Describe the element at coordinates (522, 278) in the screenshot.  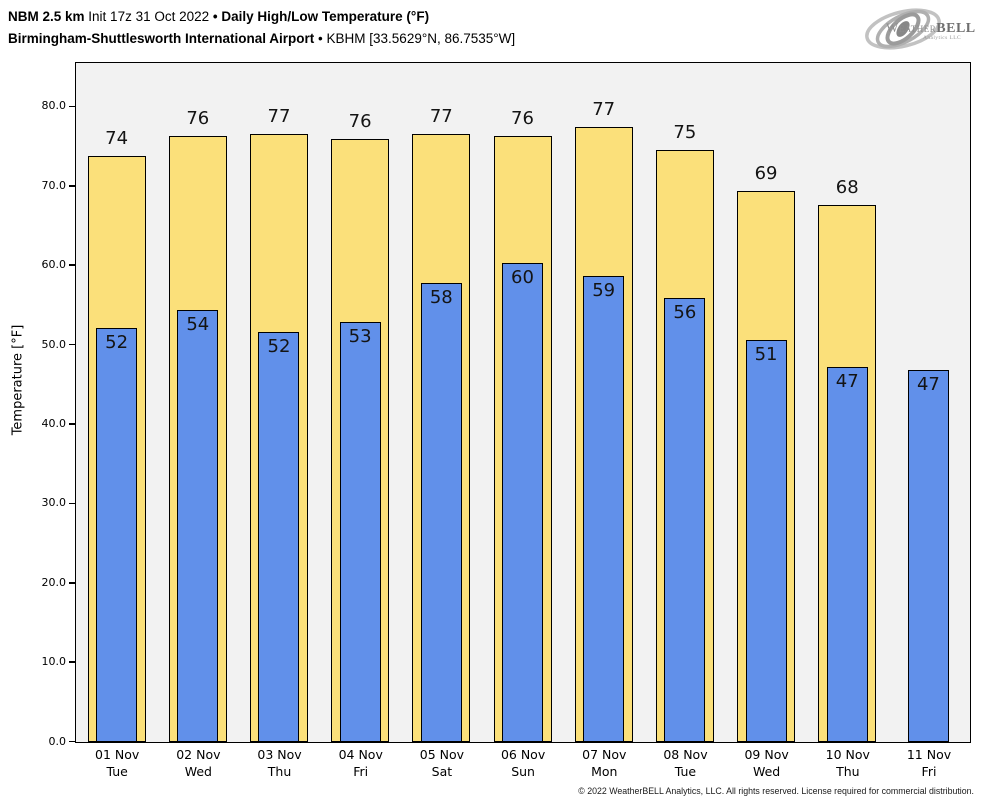
I see `low-value-label: 60` at that location.